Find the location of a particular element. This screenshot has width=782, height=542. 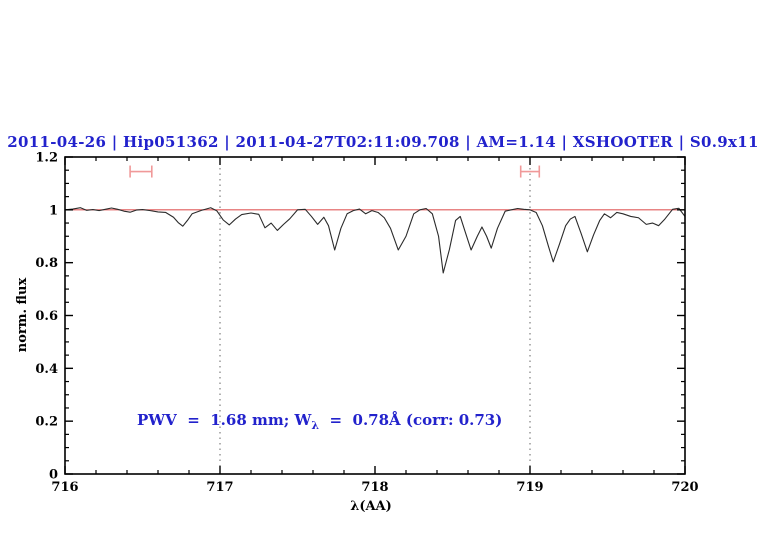

y-tick-label: 0.6 is located at coordinates (46, 316).